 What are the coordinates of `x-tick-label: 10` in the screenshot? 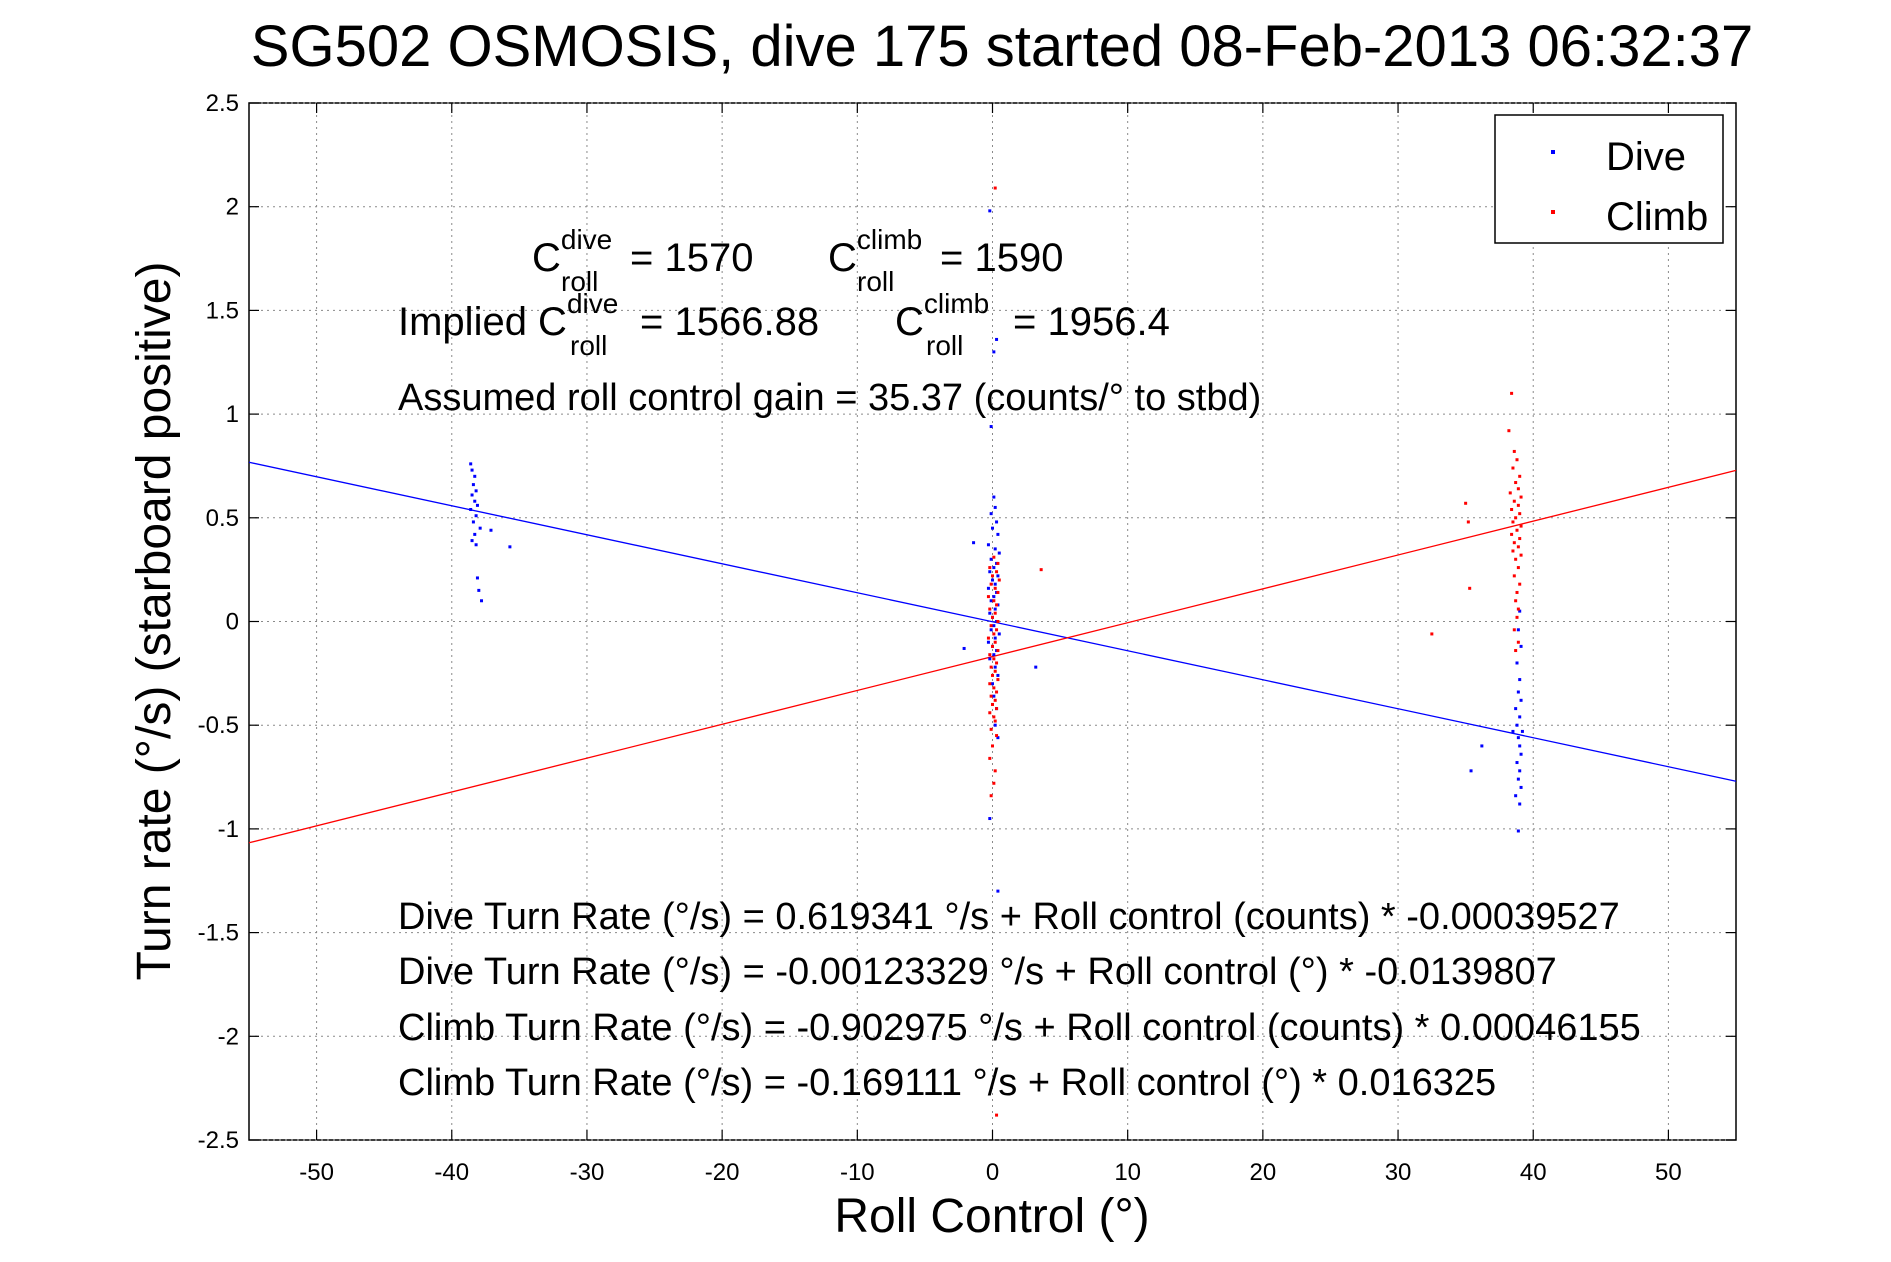 It's located at (1127, 1172).